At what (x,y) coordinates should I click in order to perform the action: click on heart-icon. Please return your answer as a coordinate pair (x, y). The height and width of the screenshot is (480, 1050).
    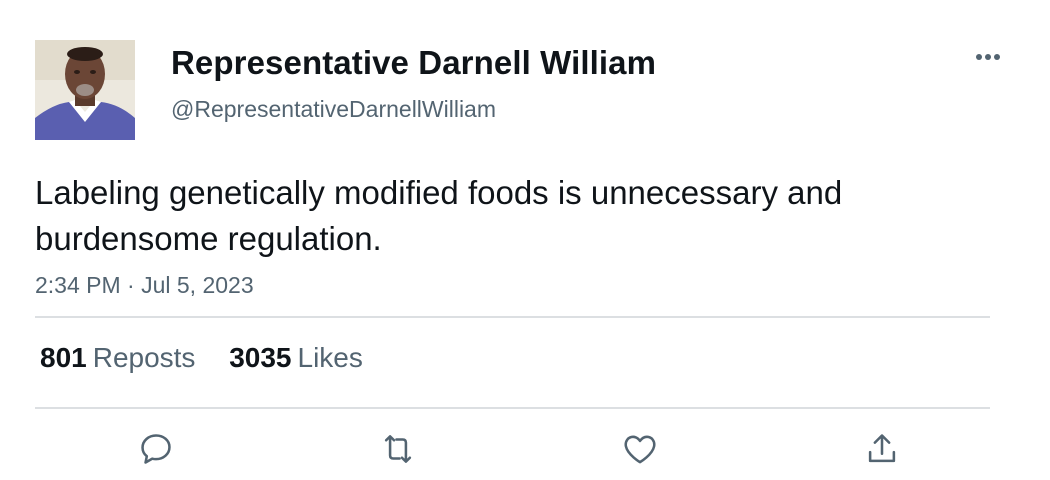
    Looking at the image, I should click on (640, 449).